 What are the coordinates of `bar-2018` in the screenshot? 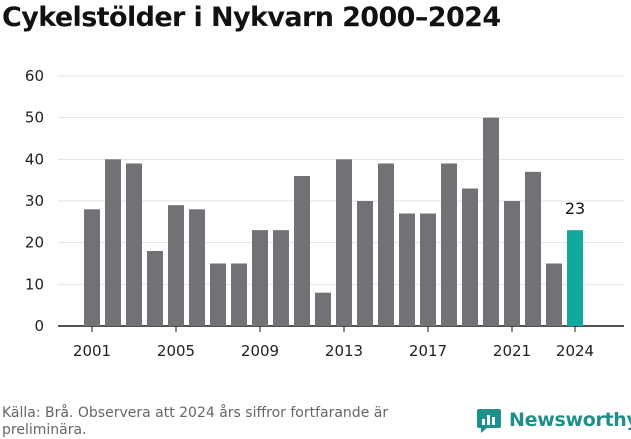 It's located at (449, 244).